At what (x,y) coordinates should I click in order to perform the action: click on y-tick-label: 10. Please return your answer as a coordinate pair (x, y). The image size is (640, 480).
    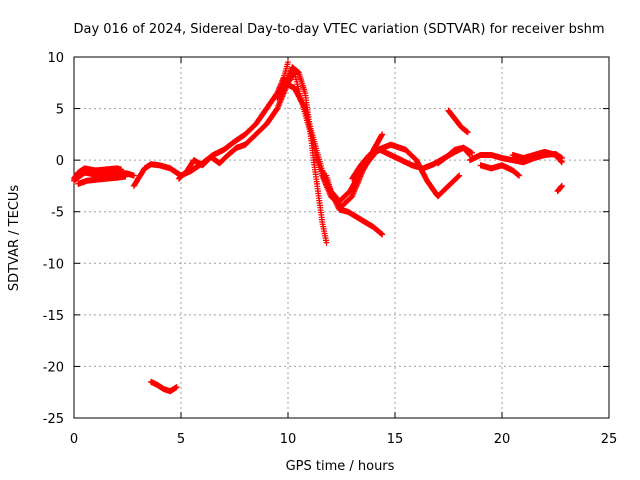
    Looking at the image, I should click on (55, 58).